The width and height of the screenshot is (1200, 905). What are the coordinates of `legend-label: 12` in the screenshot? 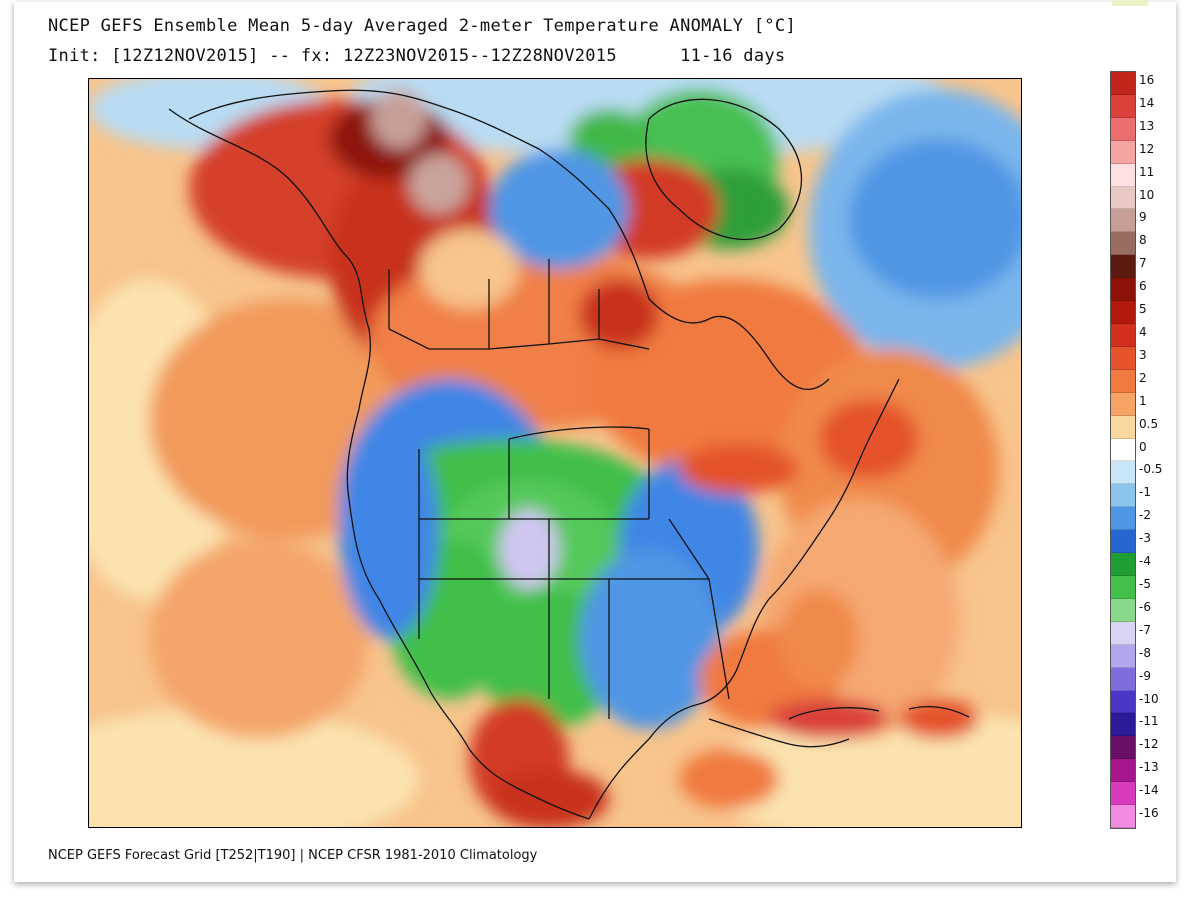 It's located at (1147, 148).